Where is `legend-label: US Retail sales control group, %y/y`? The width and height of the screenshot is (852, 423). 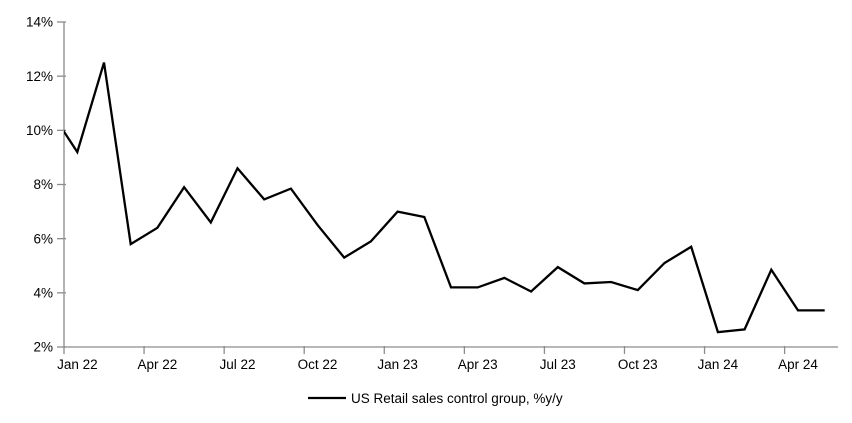 legend-label: US Retail sales control group, %y/y is located at coordinates (457, 398).